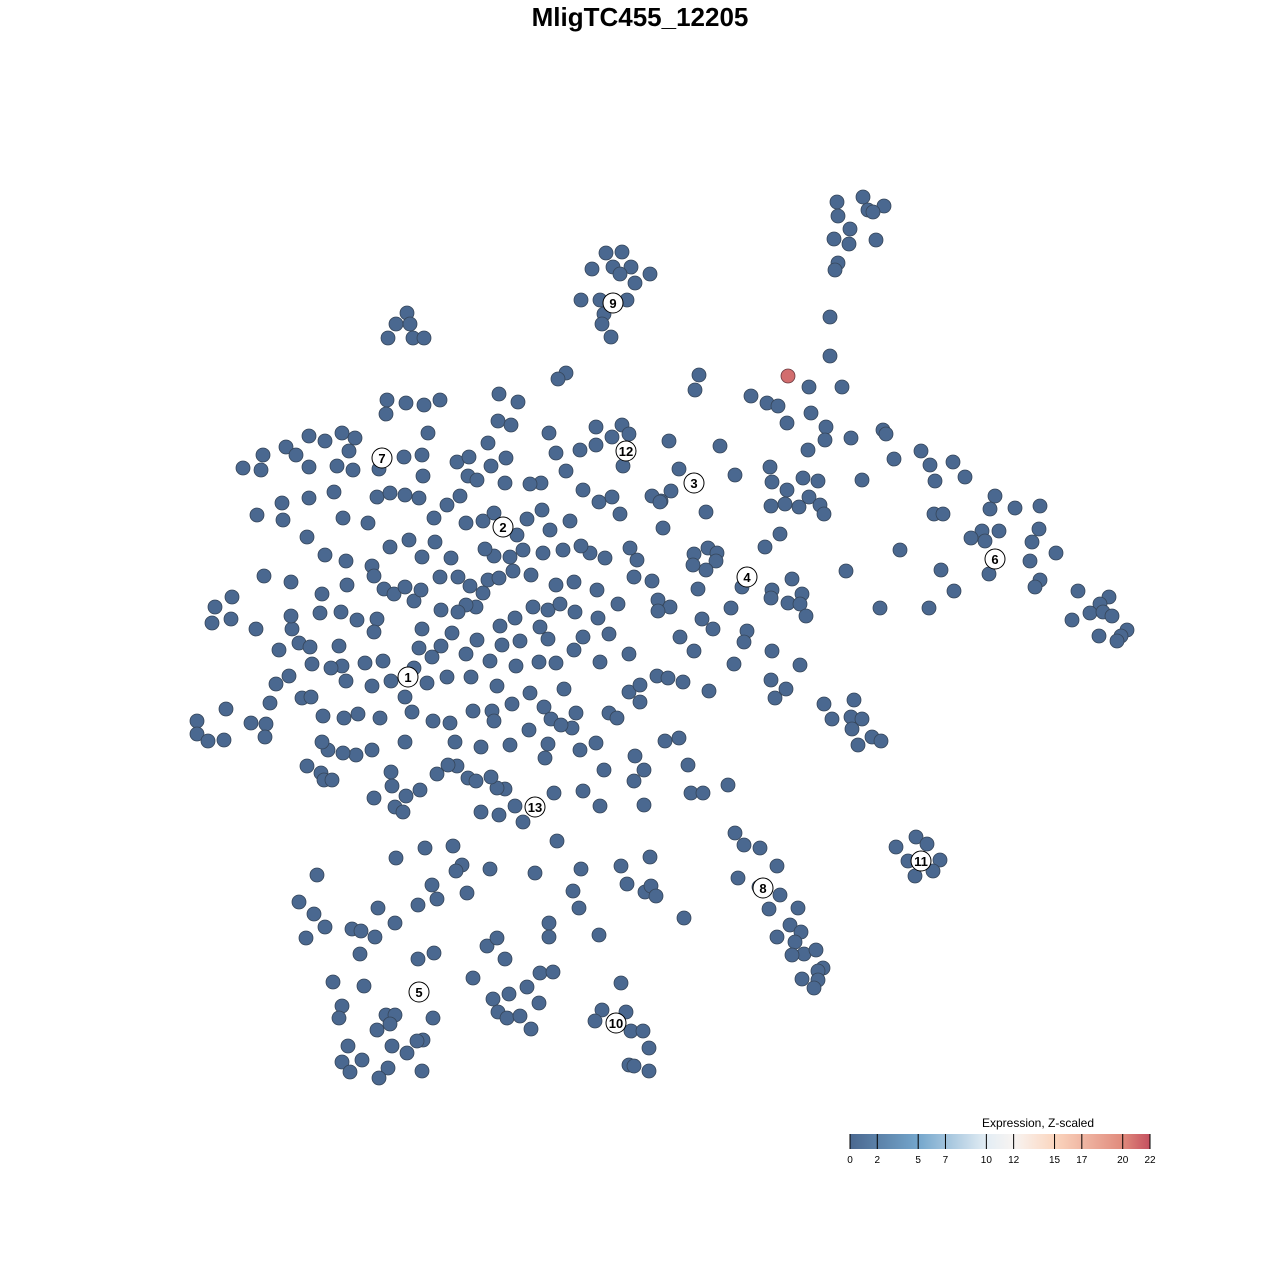 This screenshot has width=1280, height=1280. I want to click on cluster-label: 9, so click(613, 303).